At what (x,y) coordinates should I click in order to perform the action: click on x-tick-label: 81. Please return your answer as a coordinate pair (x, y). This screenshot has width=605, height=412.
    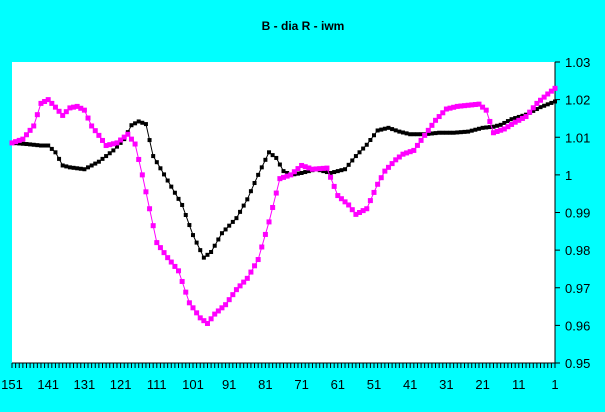
    Looking at the image, I should click on (265, 384).